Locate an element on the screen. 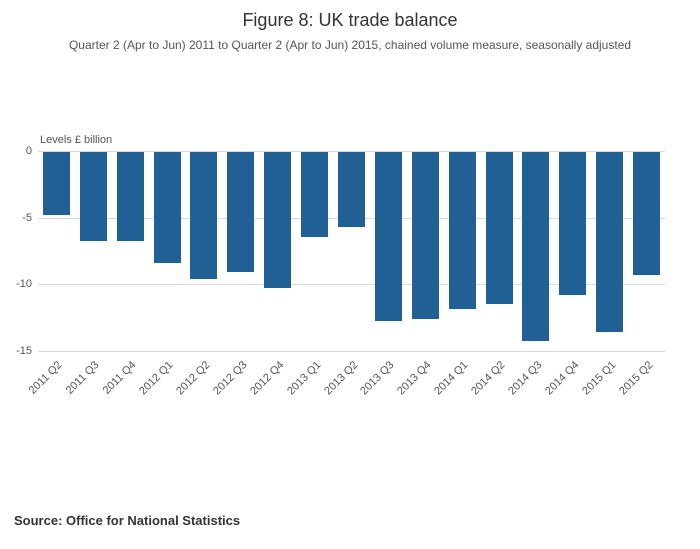  chart-title: Figure 8: UK trade balance is located at coordinates (350, 20).